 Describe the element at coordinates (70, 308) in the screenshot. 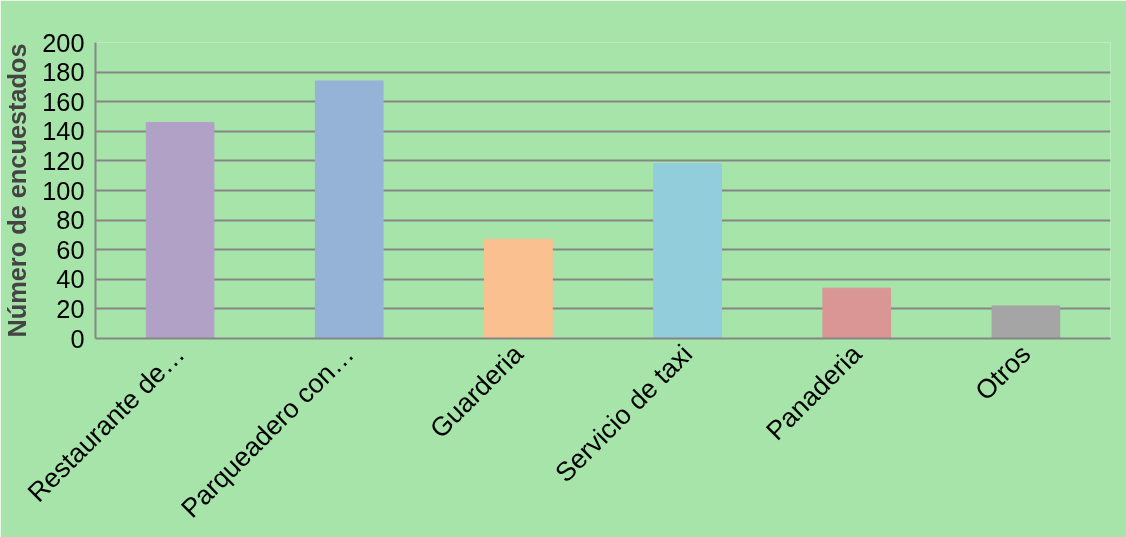

I see `y-tick-label: 20` at that location.